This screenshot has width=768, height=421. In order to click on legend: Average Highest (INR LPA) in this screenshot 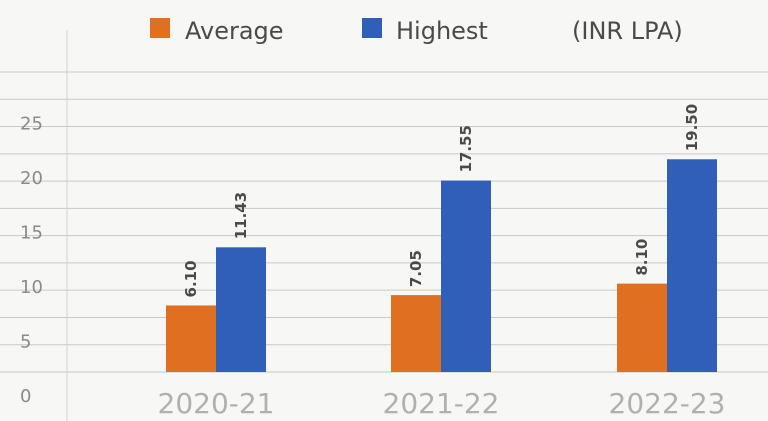, I will do `click(416, 31)`.